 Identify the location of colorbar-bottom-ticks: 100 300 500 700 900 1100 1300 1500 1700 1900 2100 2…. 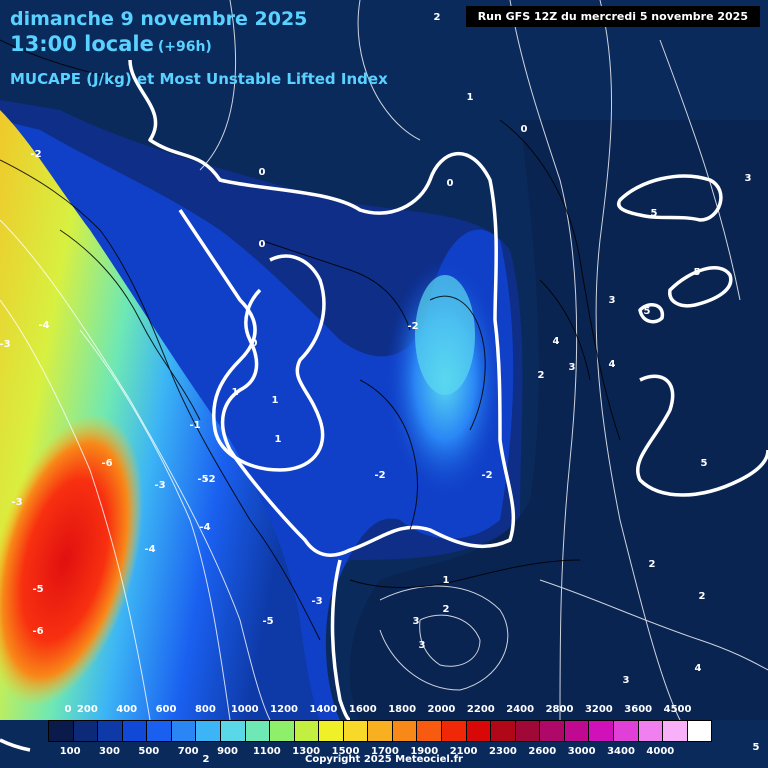
(380, 752).